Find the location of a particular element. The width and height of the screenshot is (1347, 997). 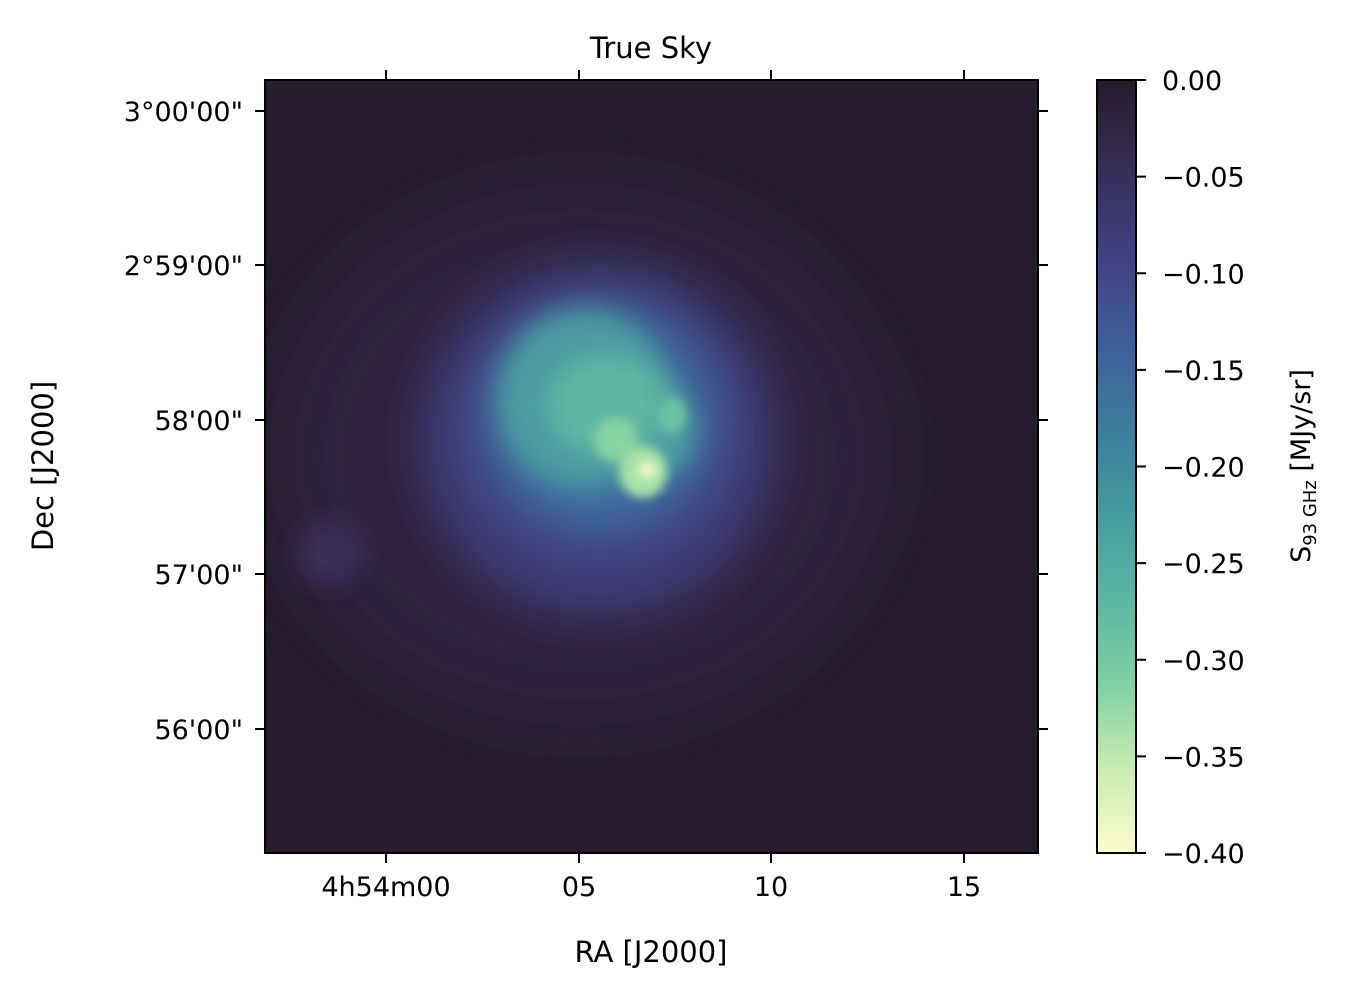

colorbar-tick-label: 0.00 is located at coordinates (1192, 81).